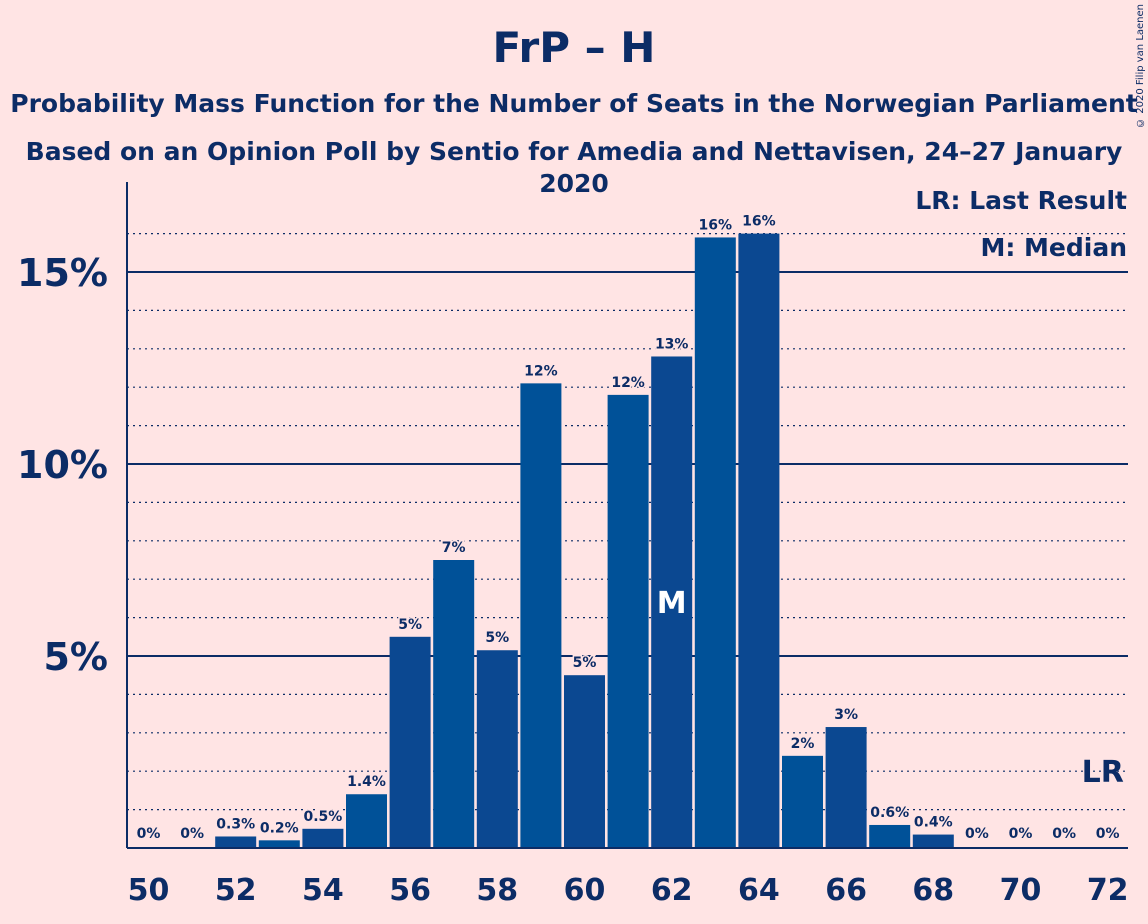 This screenshot has height=924, width=1148. What do you see at coordinates (149, 890) in the screenshot?
I see `x-tick-50: 50` at bounding box center [149, 890].